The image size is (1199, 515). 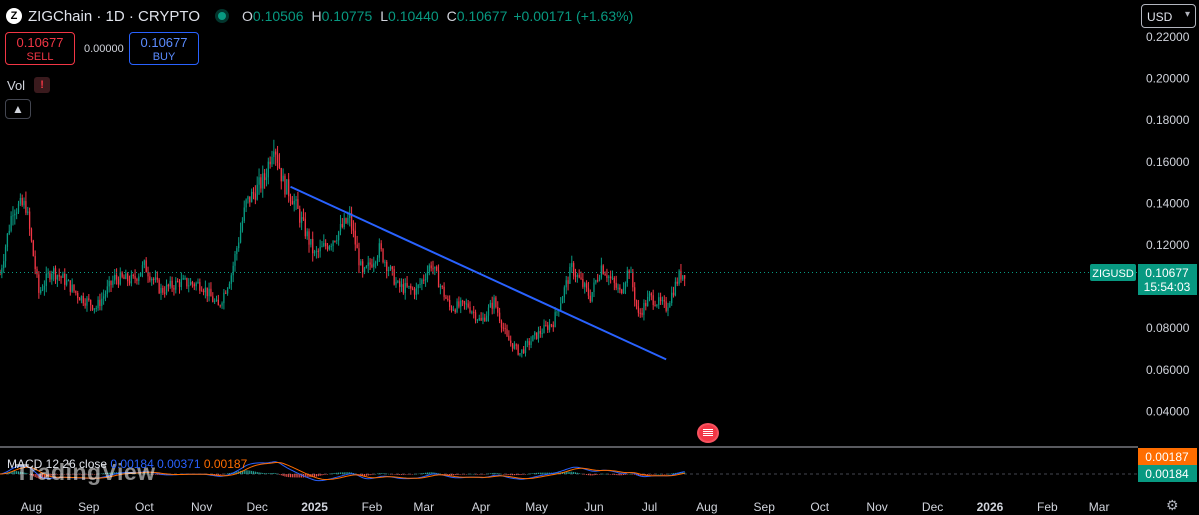 I want to click on market-status-icon, so click(x=222, y=16).